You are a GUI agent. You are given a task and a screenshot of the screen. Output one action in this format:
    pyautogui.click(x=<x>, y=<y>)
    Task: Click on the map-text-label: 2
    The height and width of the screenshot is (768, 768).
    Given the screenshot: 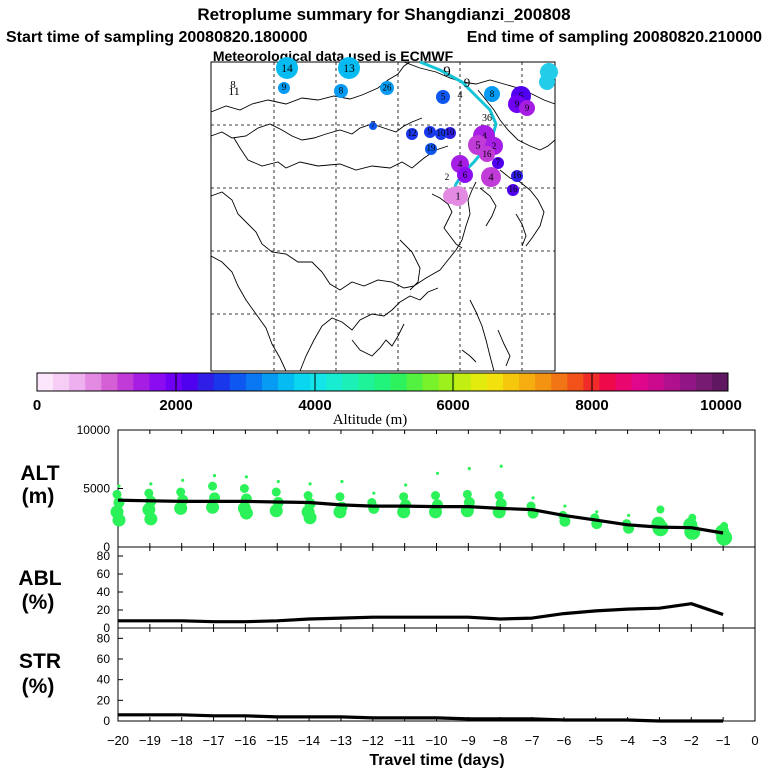 What is the action you would take?
    pyautogui.click(x=447, y=177)
    